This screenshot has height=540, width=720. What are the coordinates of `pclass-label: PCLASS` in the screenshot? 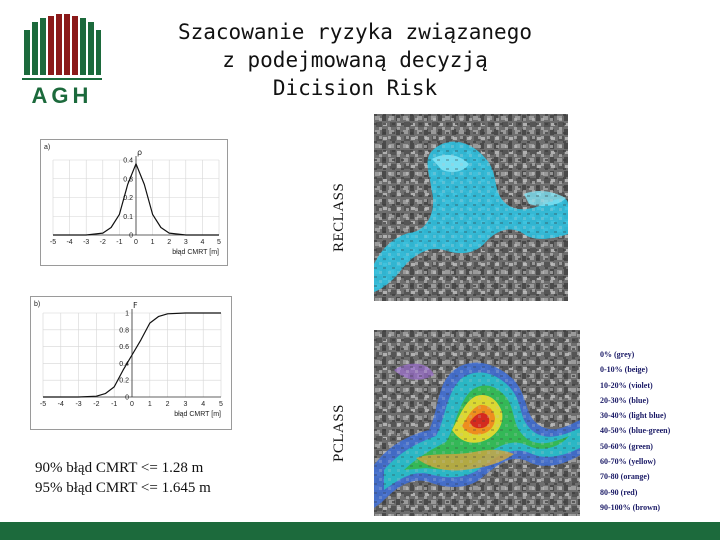 It's located at (339, 432).